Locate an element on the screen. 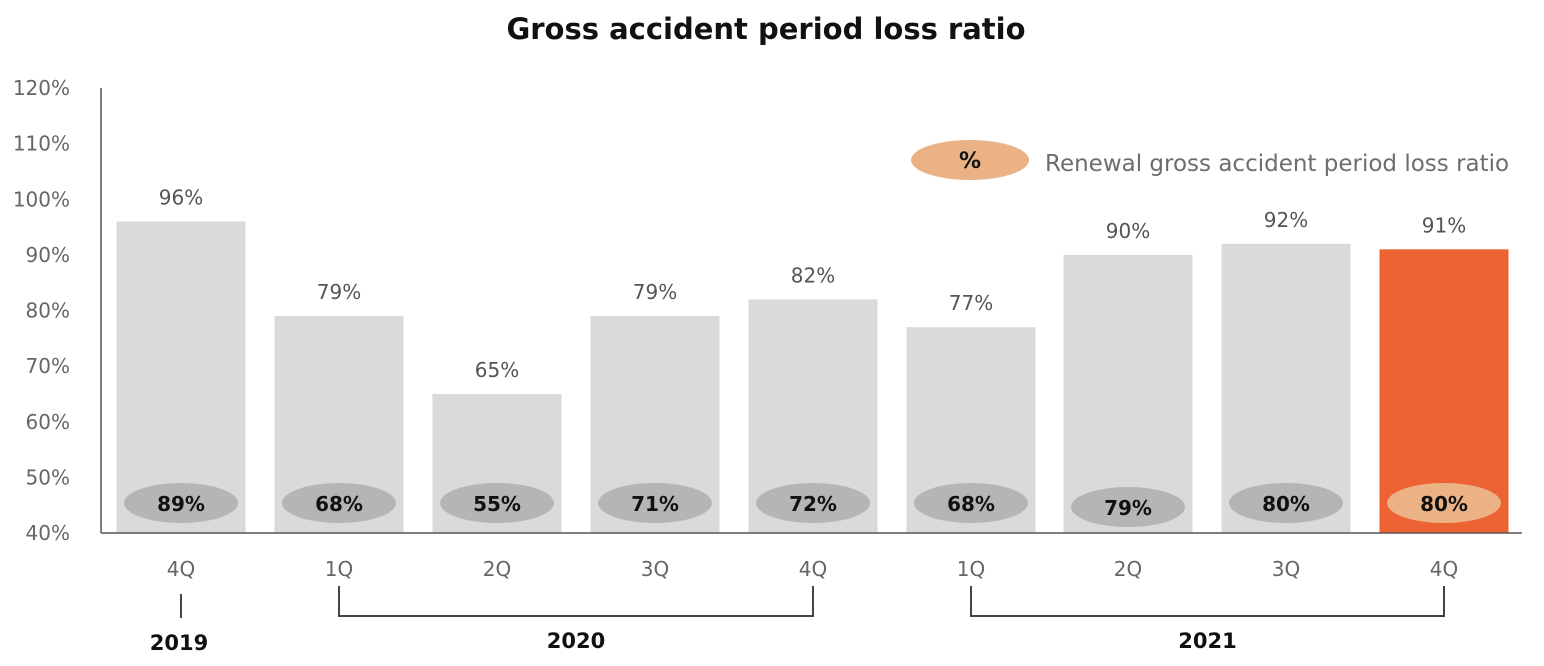  bar-value-label: 77% is located at coordinates (971, 303).